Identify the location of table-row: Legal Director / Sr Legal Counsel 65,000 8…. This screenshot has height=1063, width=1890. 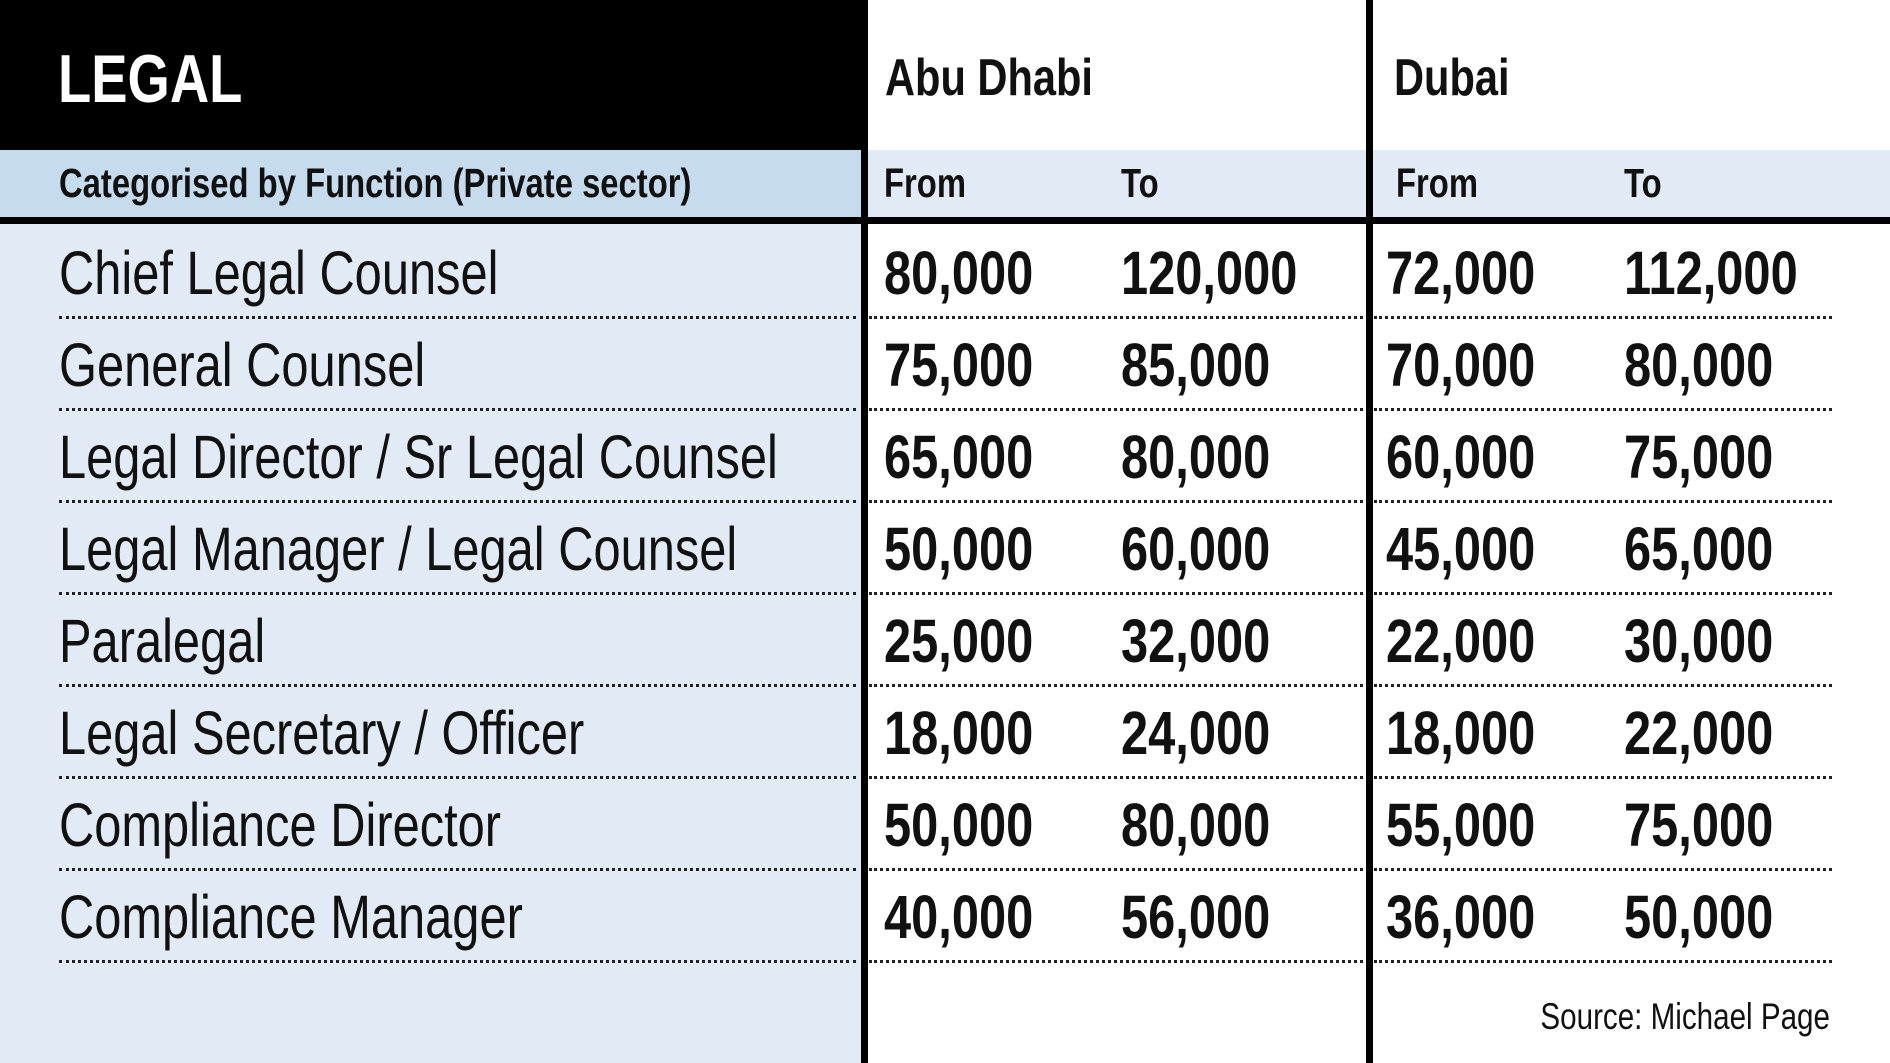
(945, 455).